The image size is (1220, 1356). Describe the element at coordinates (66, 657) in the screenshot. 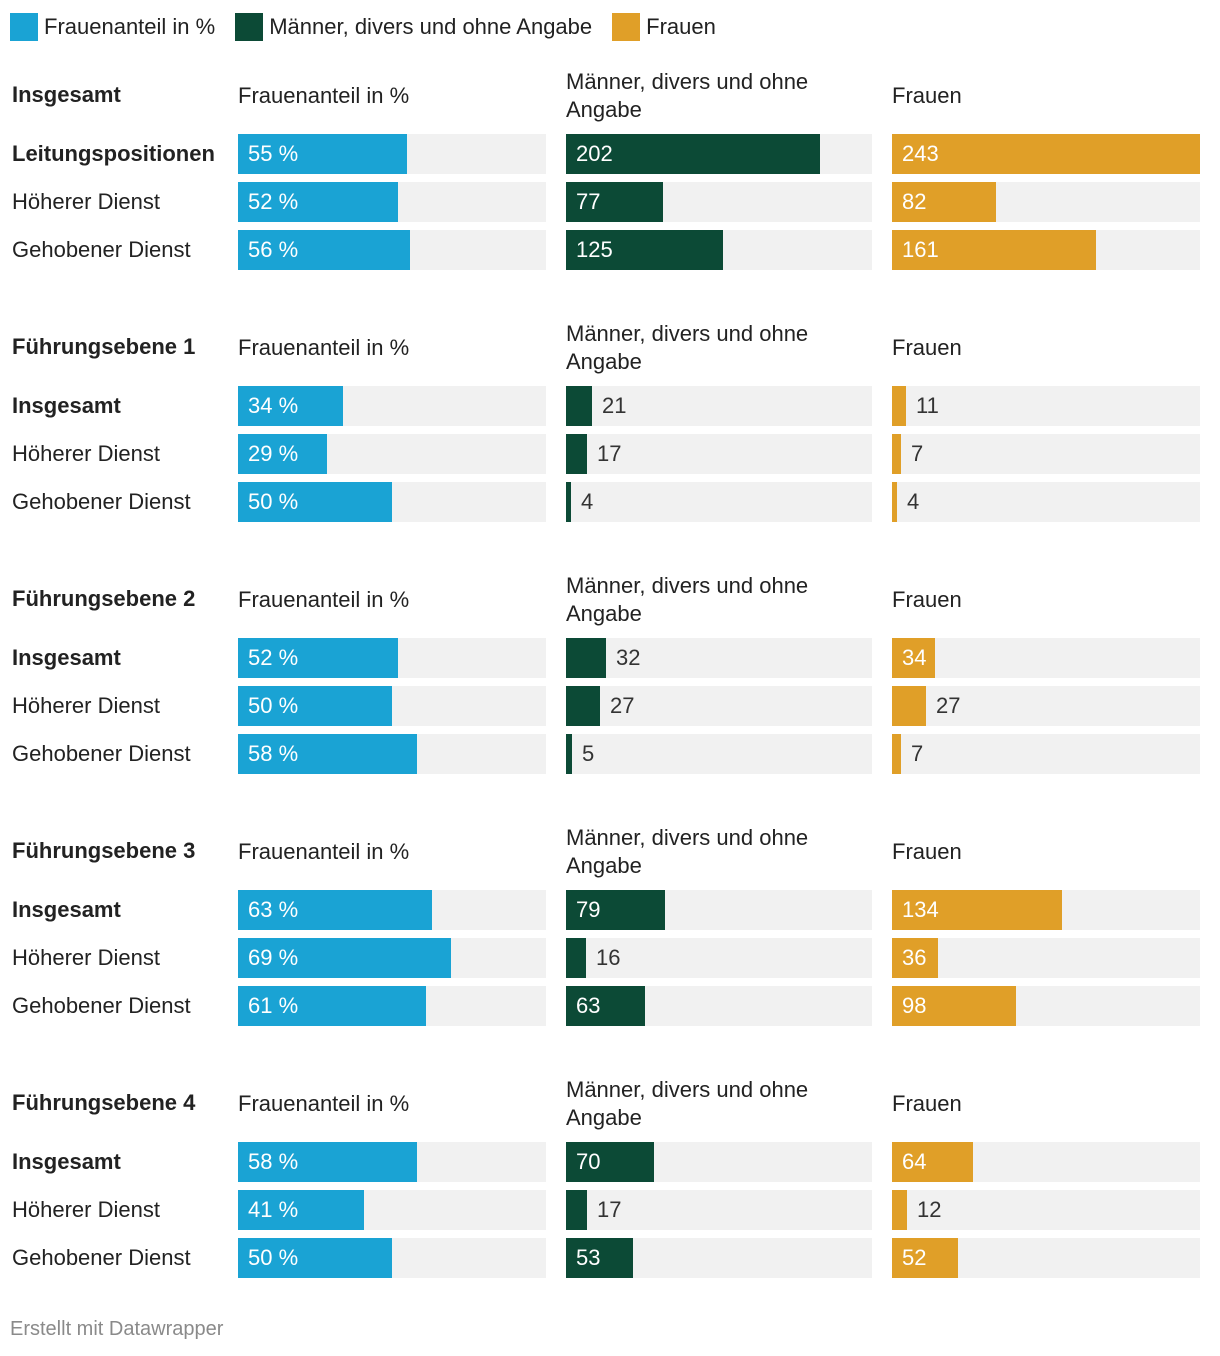

I see `row-label: Insgesamt` at that location.